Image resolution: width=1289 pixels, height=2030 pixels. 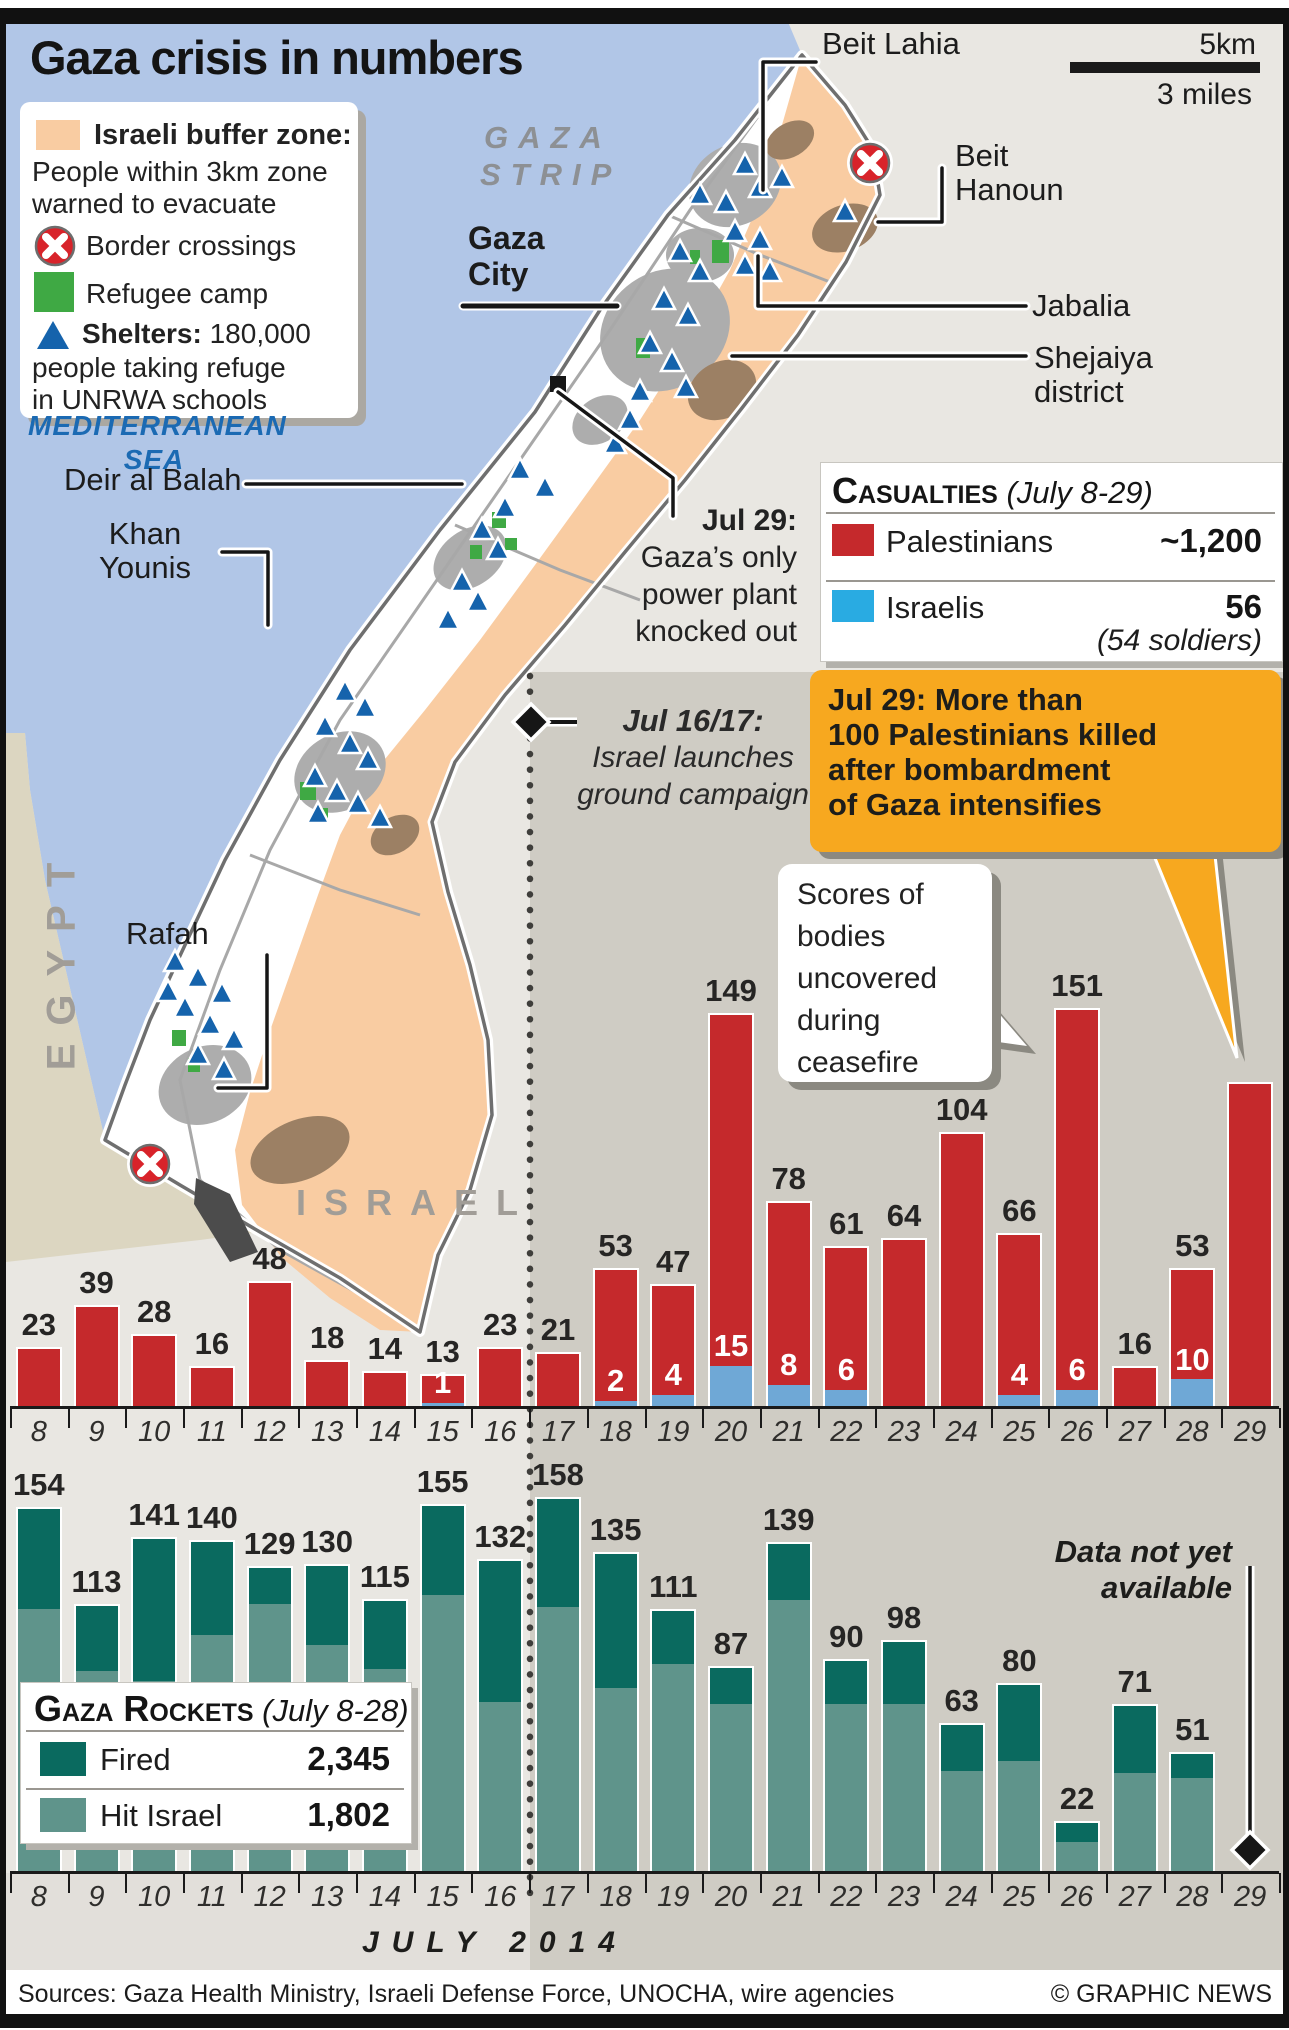 I want to click on place-deir-al-balah: Deir al Balah, so click(x=153, y=479).